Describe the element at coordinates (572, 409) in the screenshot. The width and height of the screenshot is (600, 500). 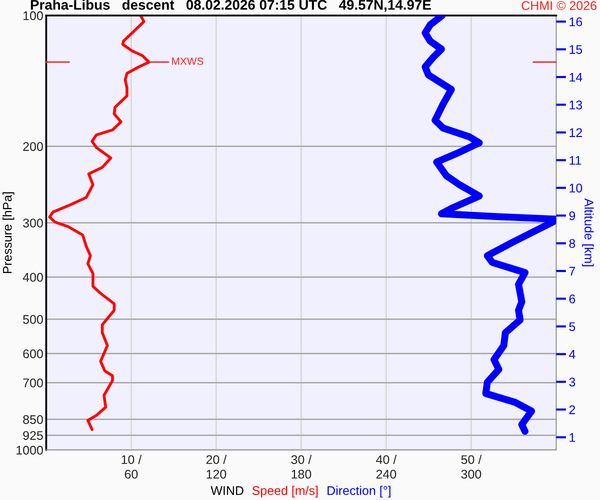
I see `y2-tick-label: 2` at that location.